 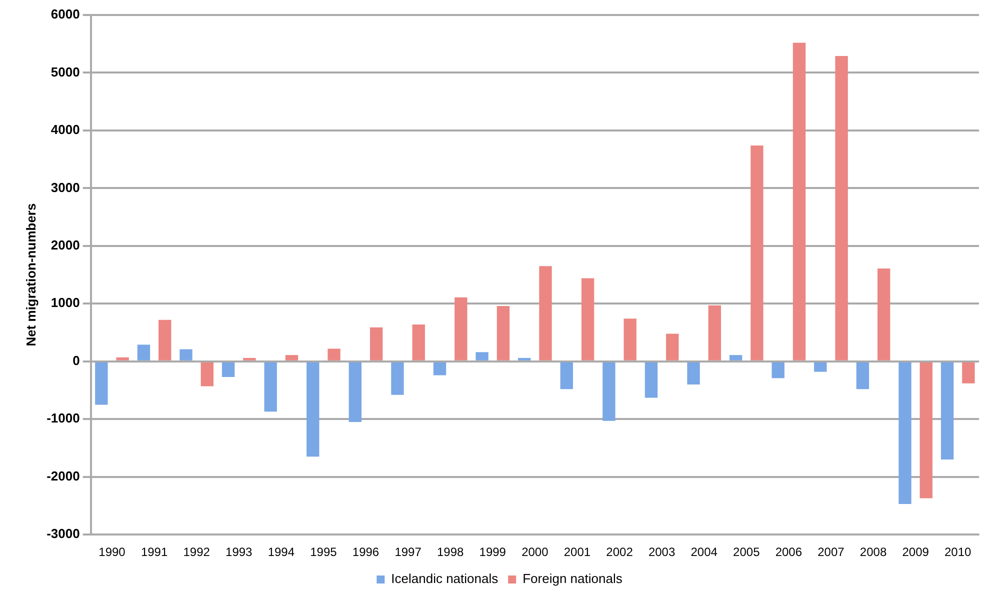 What do you see at coordinates (662, 552) in the screenshot?
I see `x-tick-label: 2003` at bounding box center [662, 552].